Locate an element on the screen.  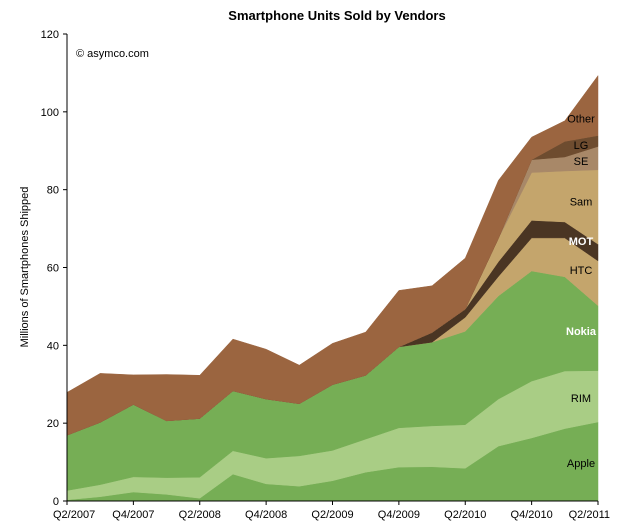
x-tick-label: Q2/2011 is located at coordinates (589, 515).